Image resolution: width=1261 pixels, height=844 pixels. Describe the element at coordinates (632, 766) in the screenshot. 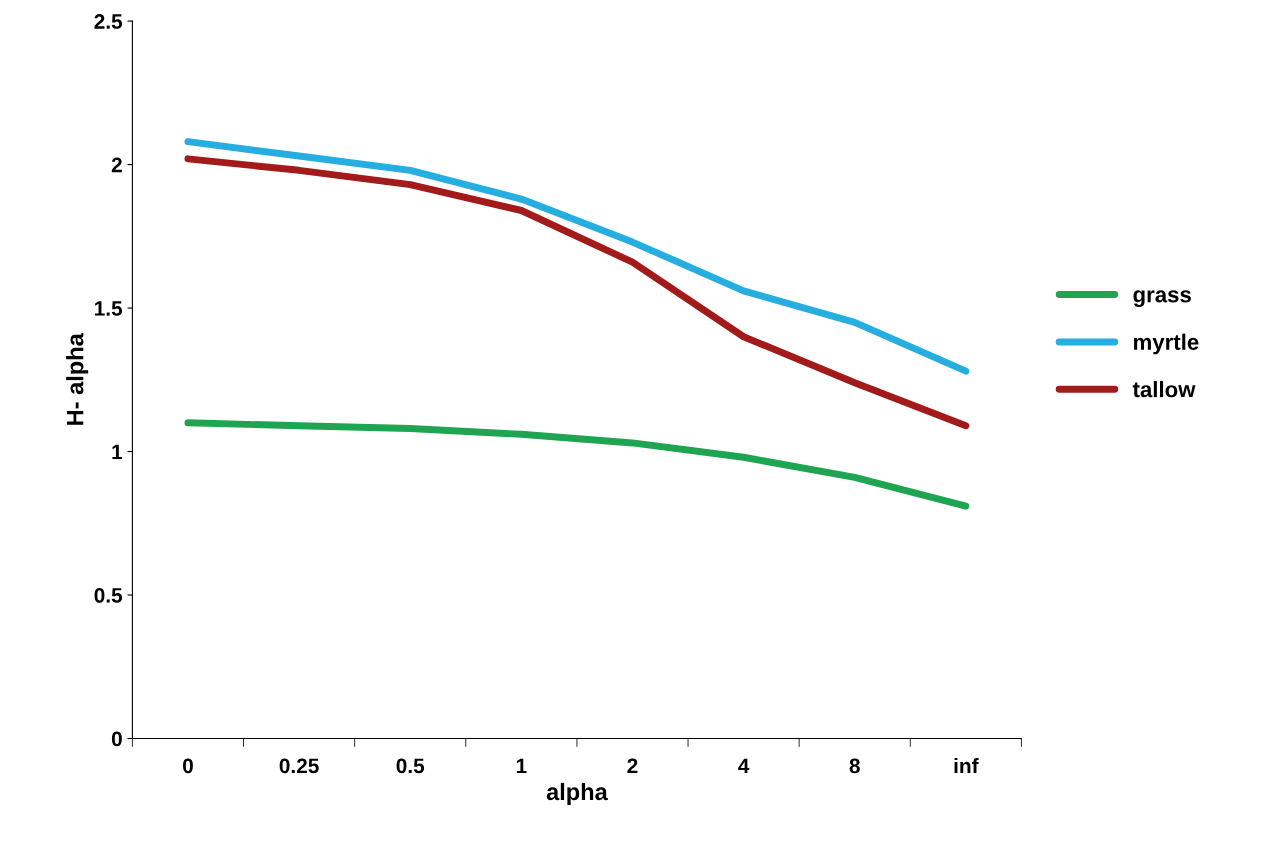

I see `x-tick-label: 2` at that location.